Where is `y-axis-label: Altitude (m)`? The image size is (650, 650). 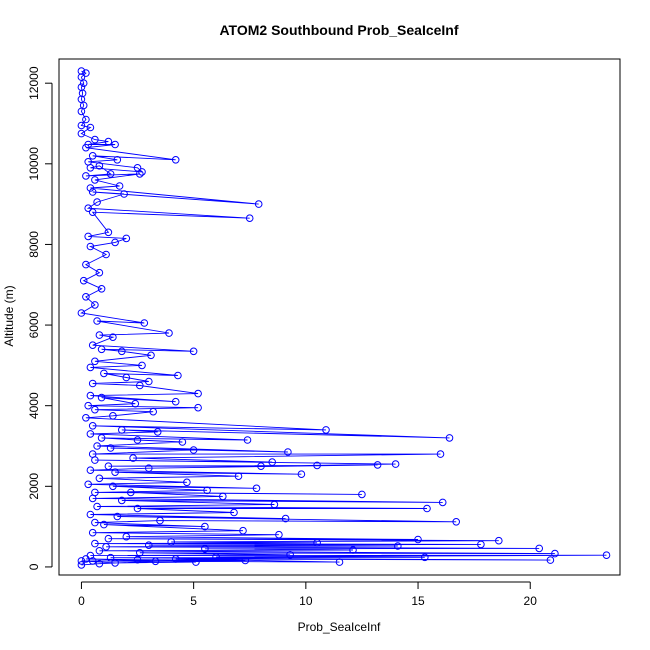 y-axis-label: Altitude (m) is located at coordinates (9, 315).